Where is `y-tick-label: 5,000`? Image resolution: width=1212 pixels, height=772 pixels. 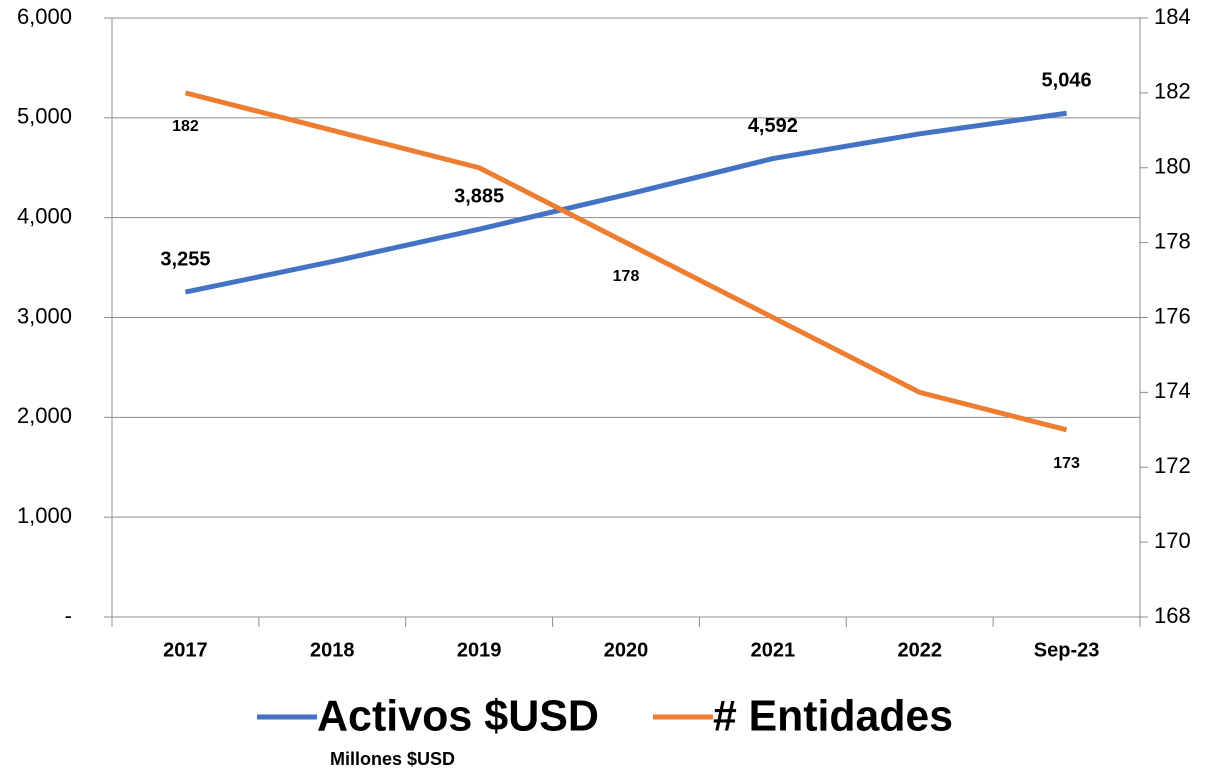 y-tick-label: 5,000 is located at coordinates (44, 116).